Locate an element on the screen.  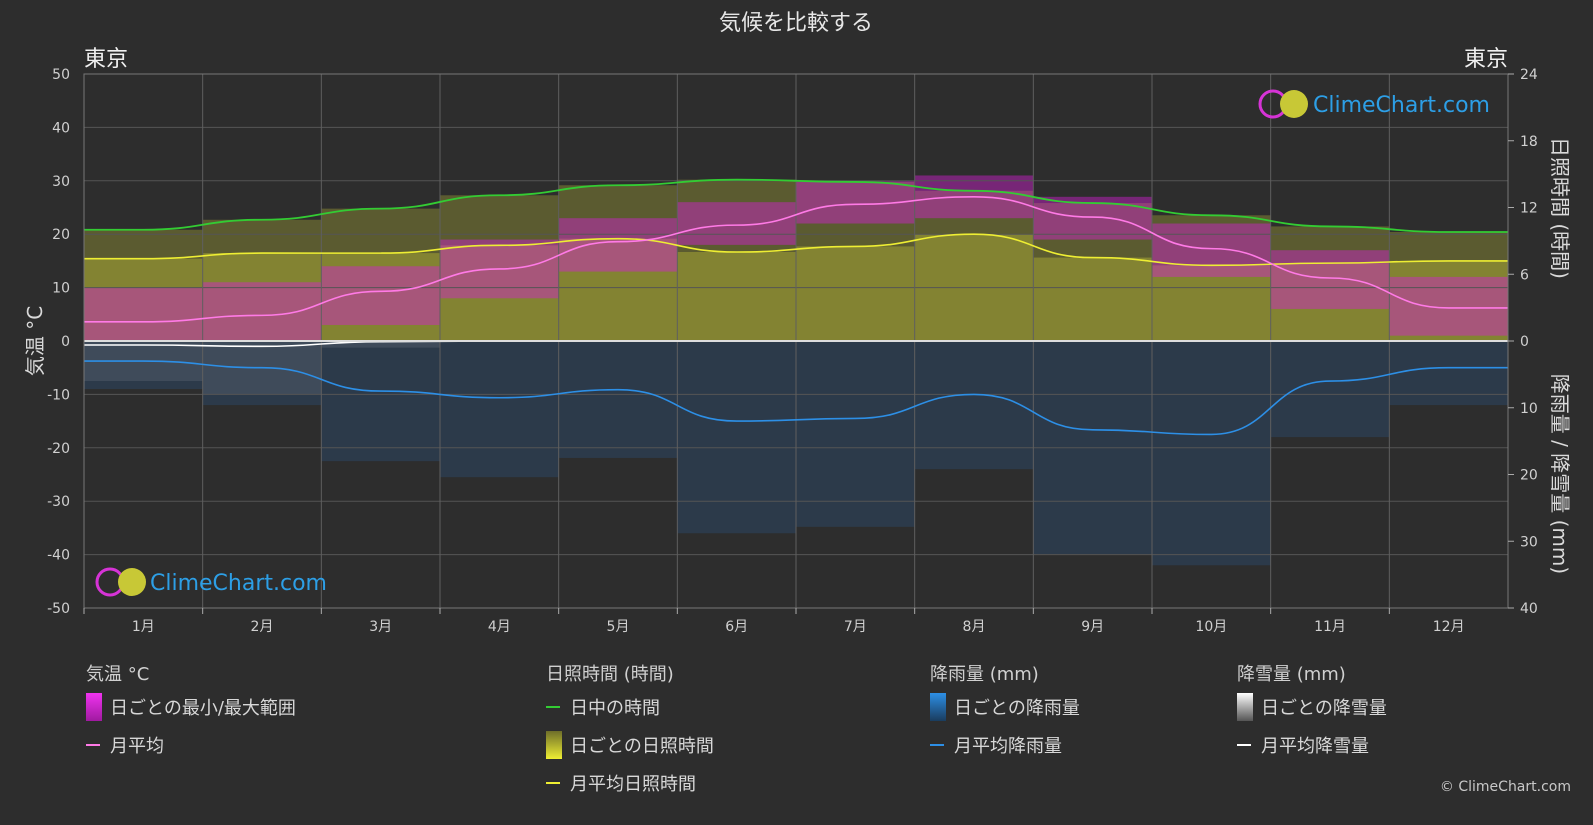
x-tick-label: 3月 is located at coordinates (380, 627).